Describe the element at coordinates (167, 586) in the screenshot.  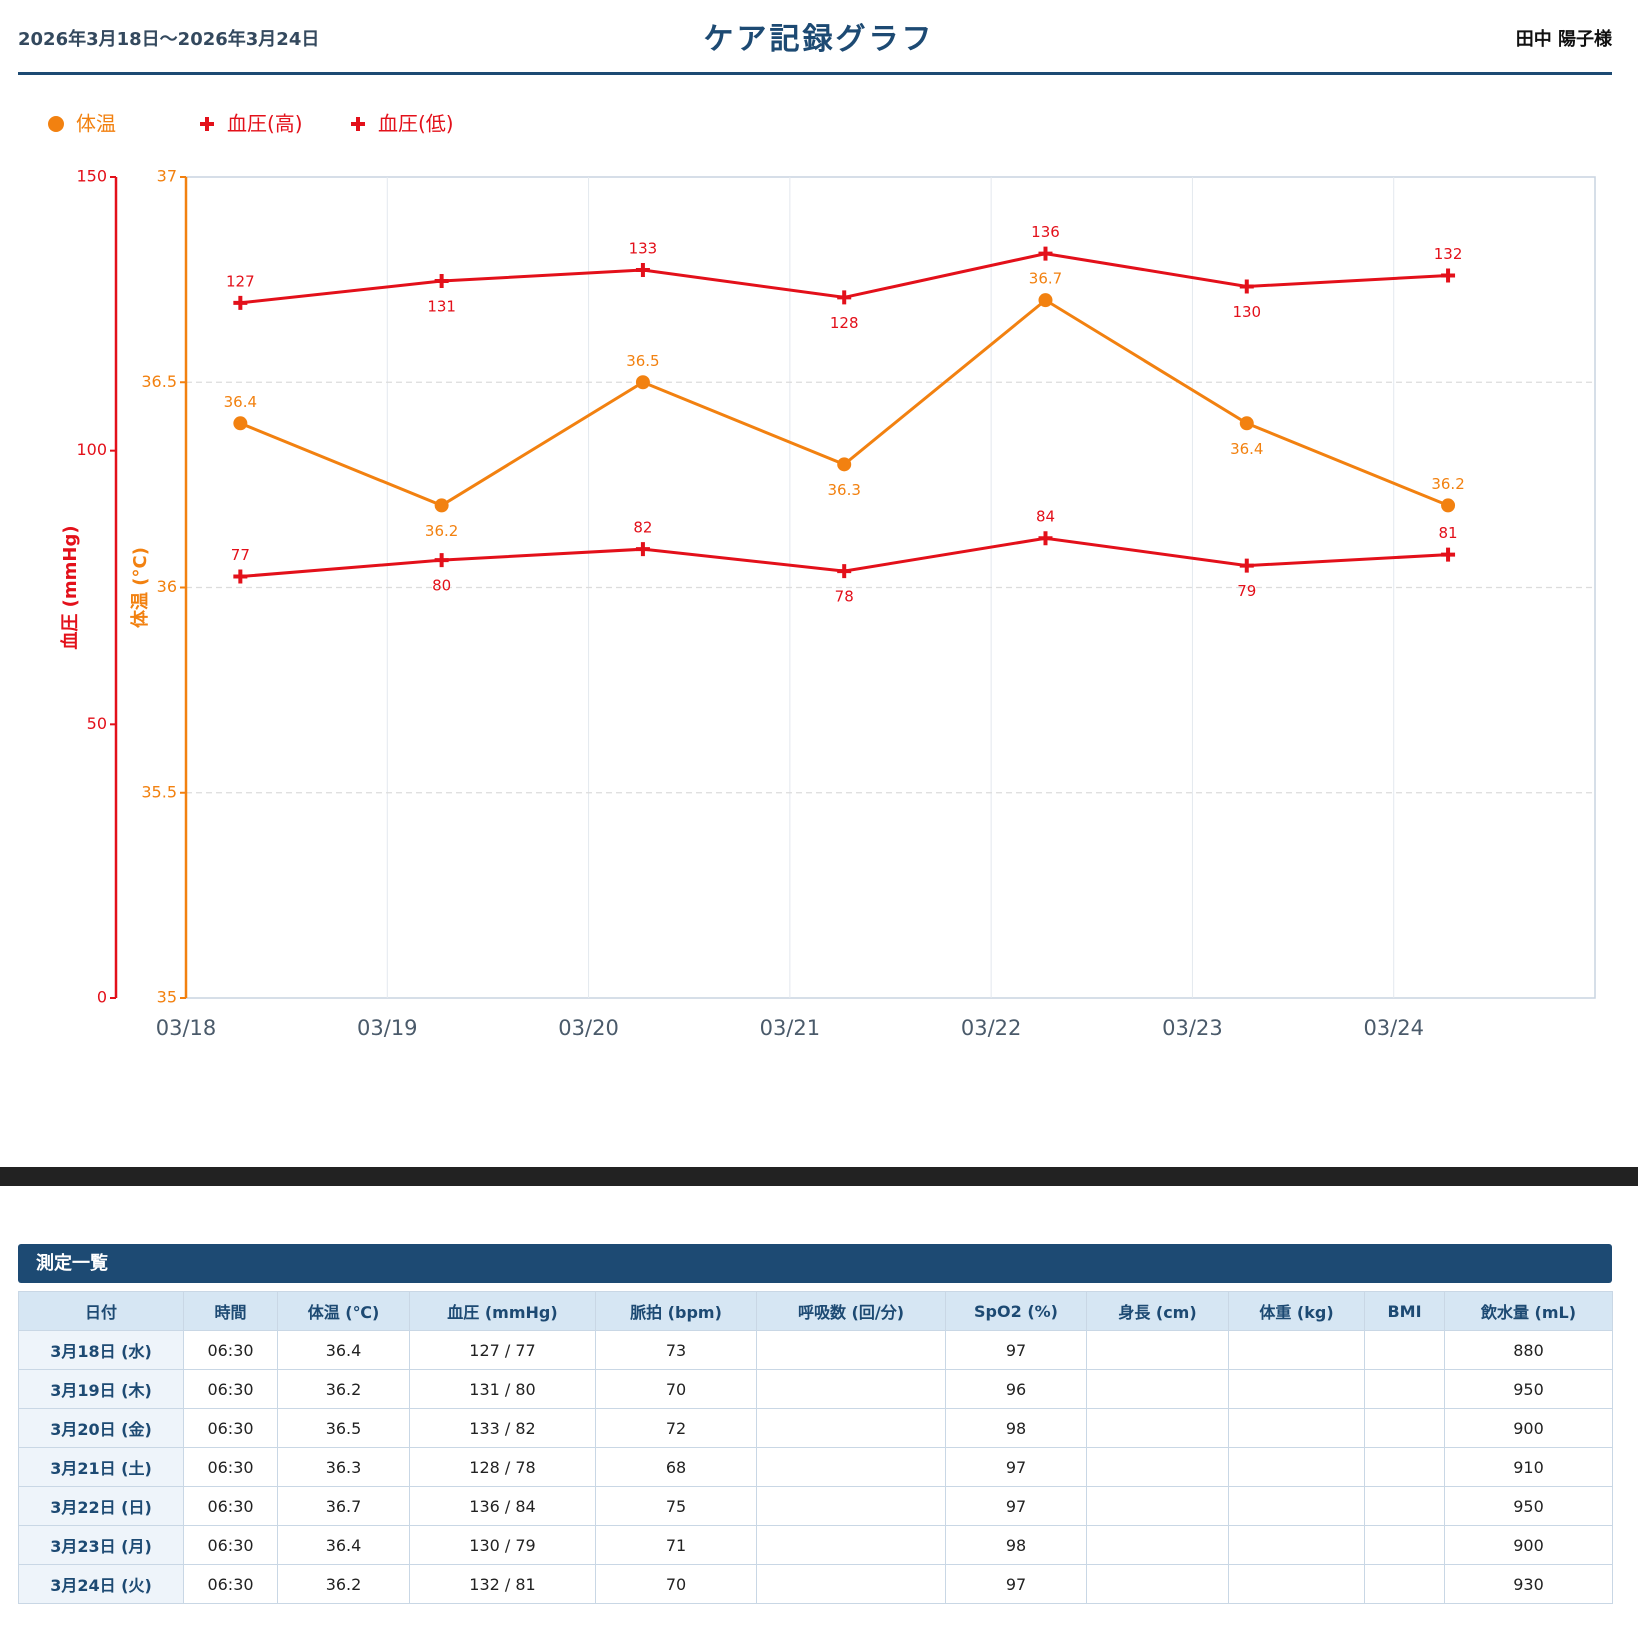
I see `y-tick-label: 36` at that location.